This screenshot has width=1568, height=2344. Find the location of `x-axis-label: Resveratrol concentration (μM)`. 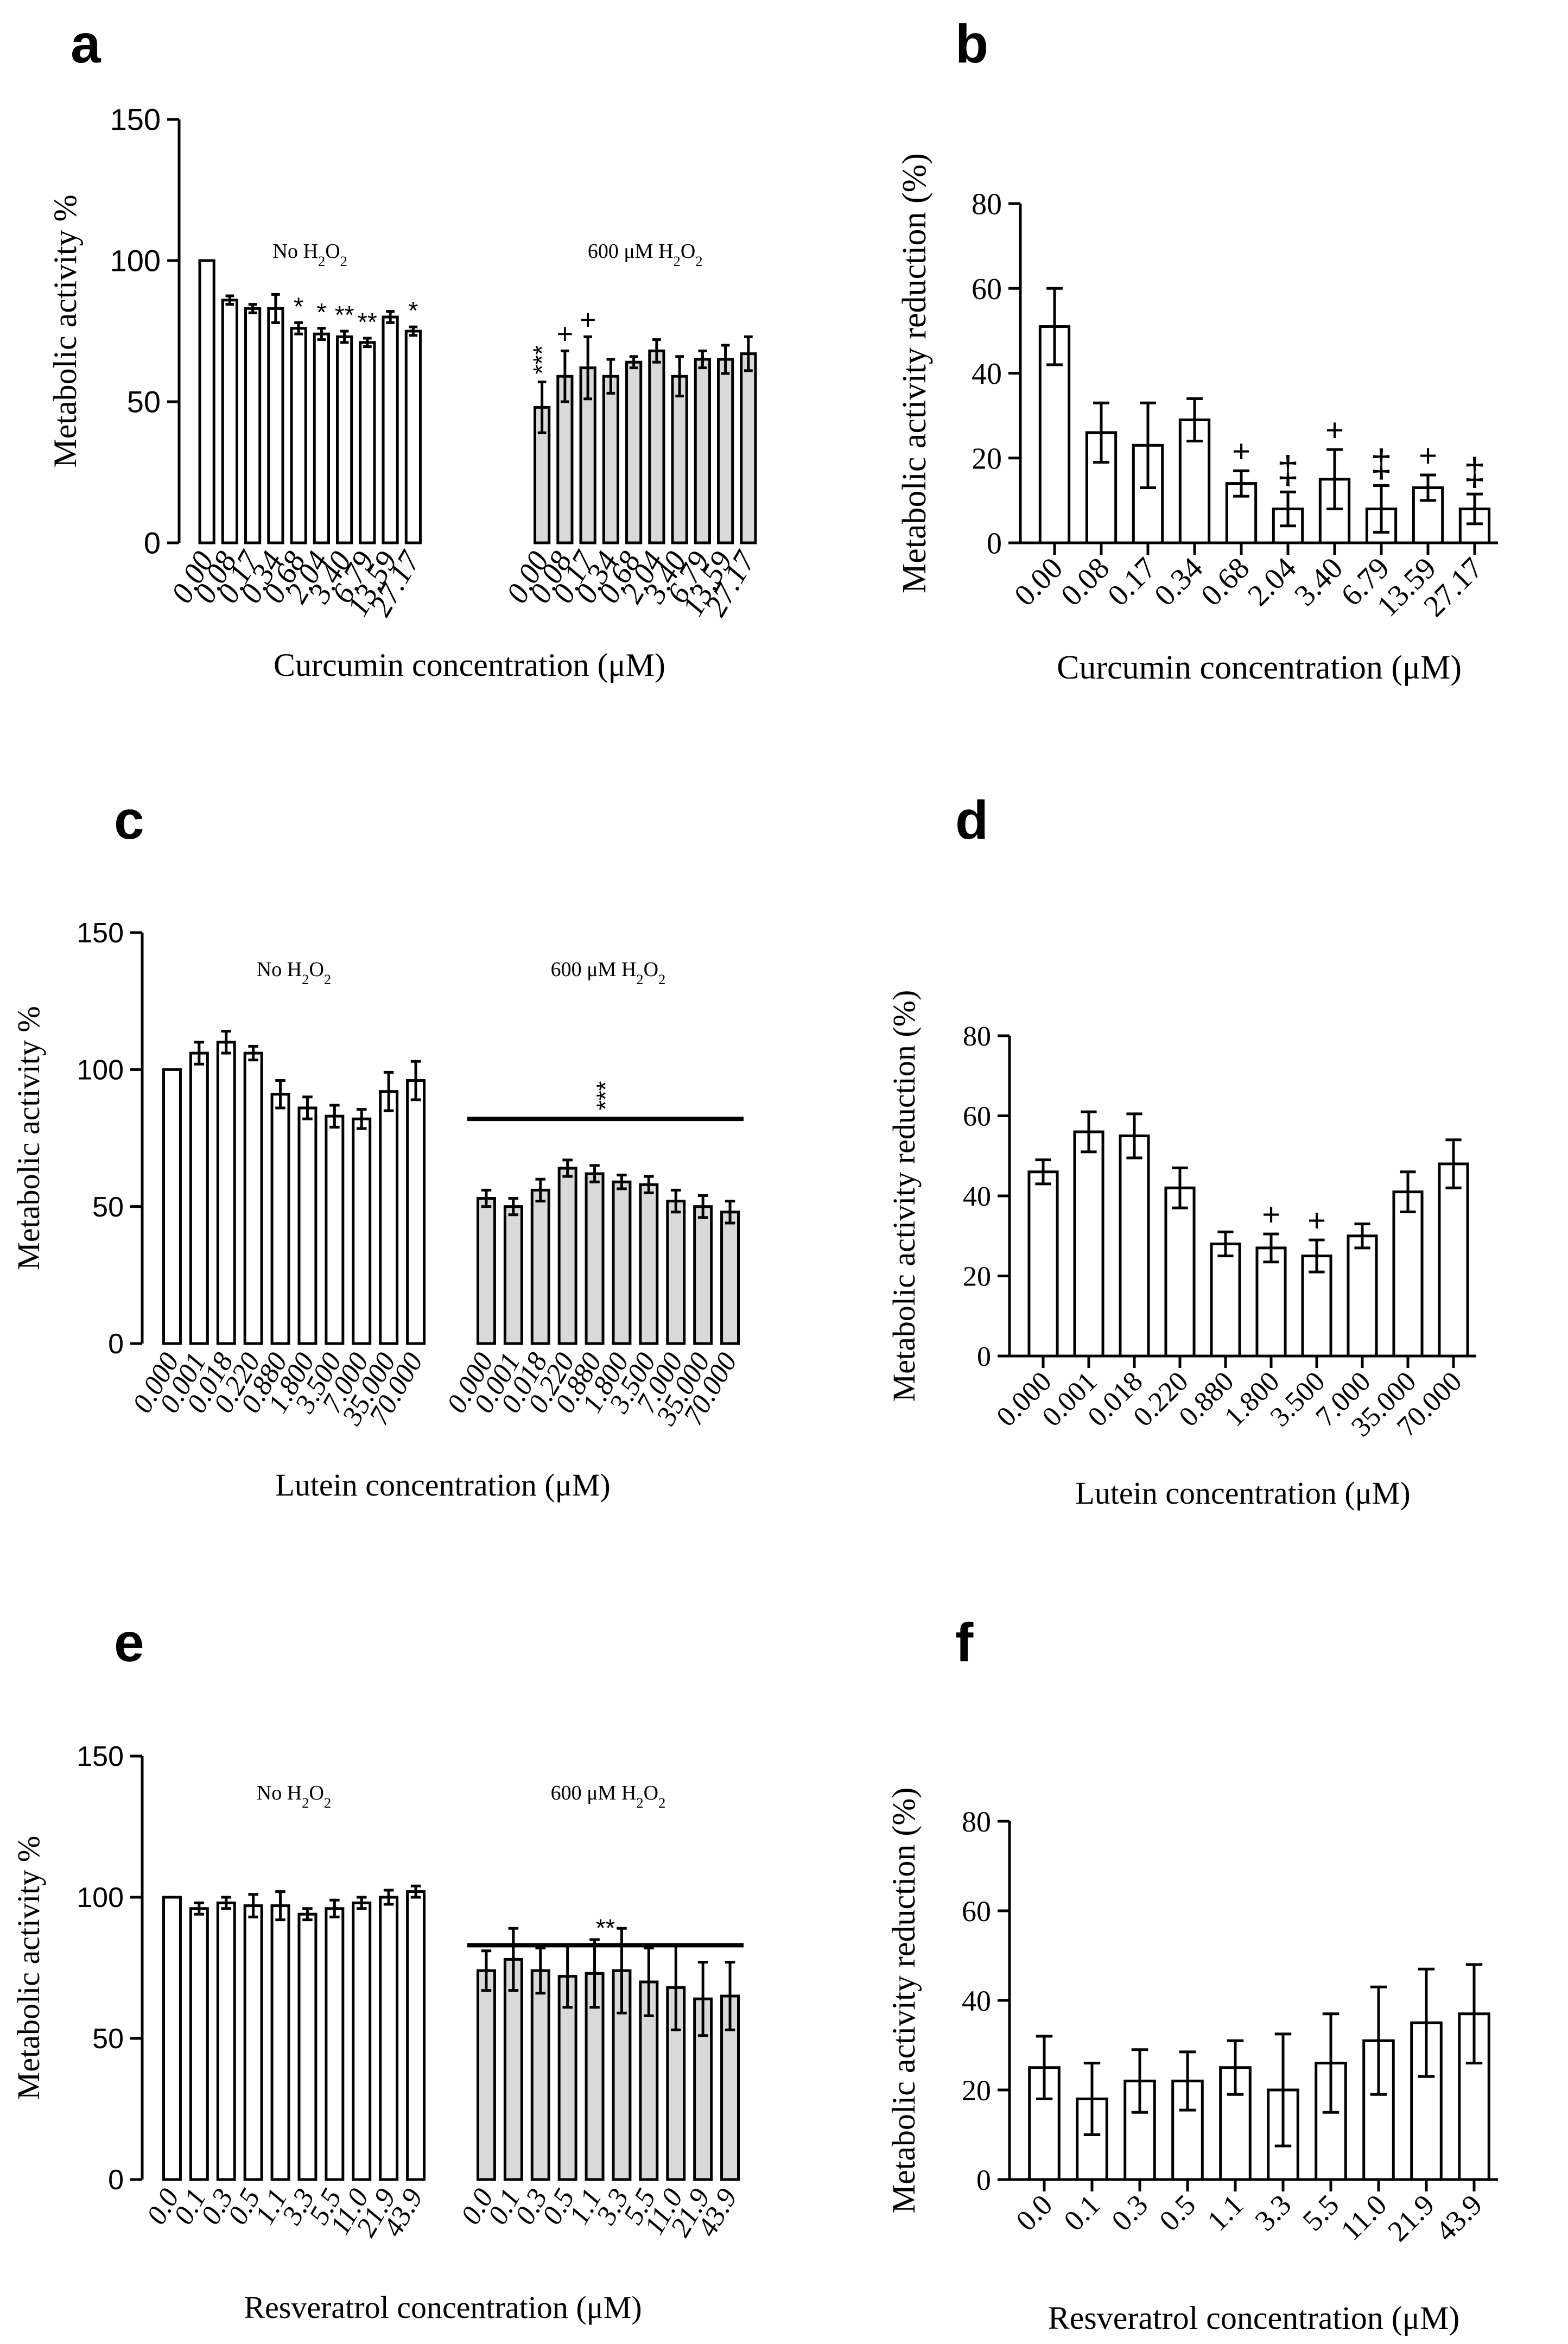

x-axis-label: Resveratrol concentration (μM) is located at coordinates (443, 2307).